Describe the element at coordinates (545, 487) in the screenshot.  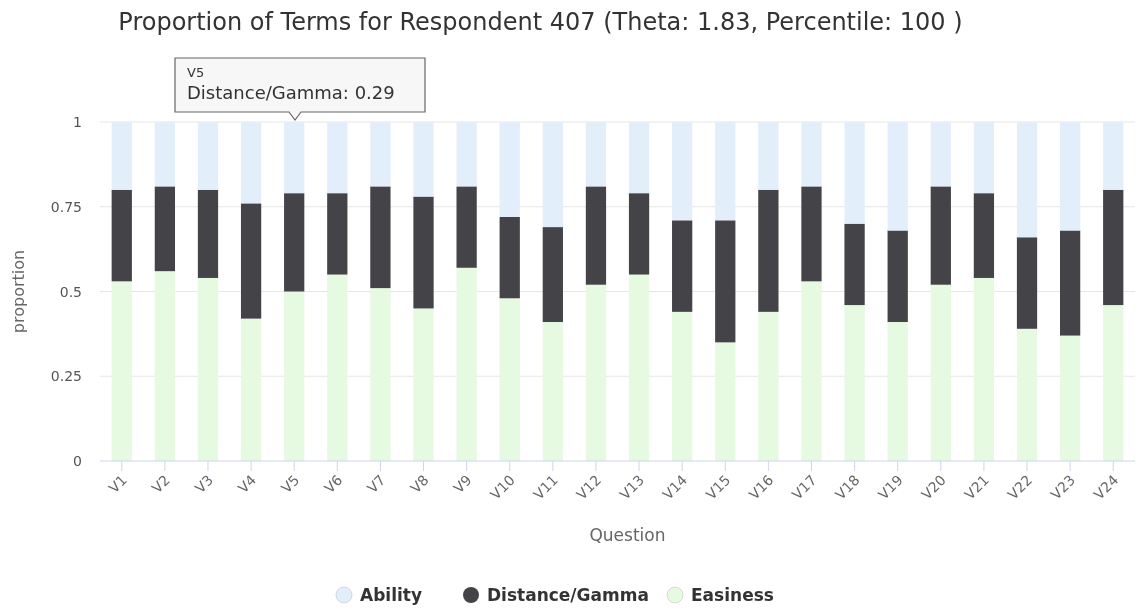
I see `x-tick-label: V11` at that location.